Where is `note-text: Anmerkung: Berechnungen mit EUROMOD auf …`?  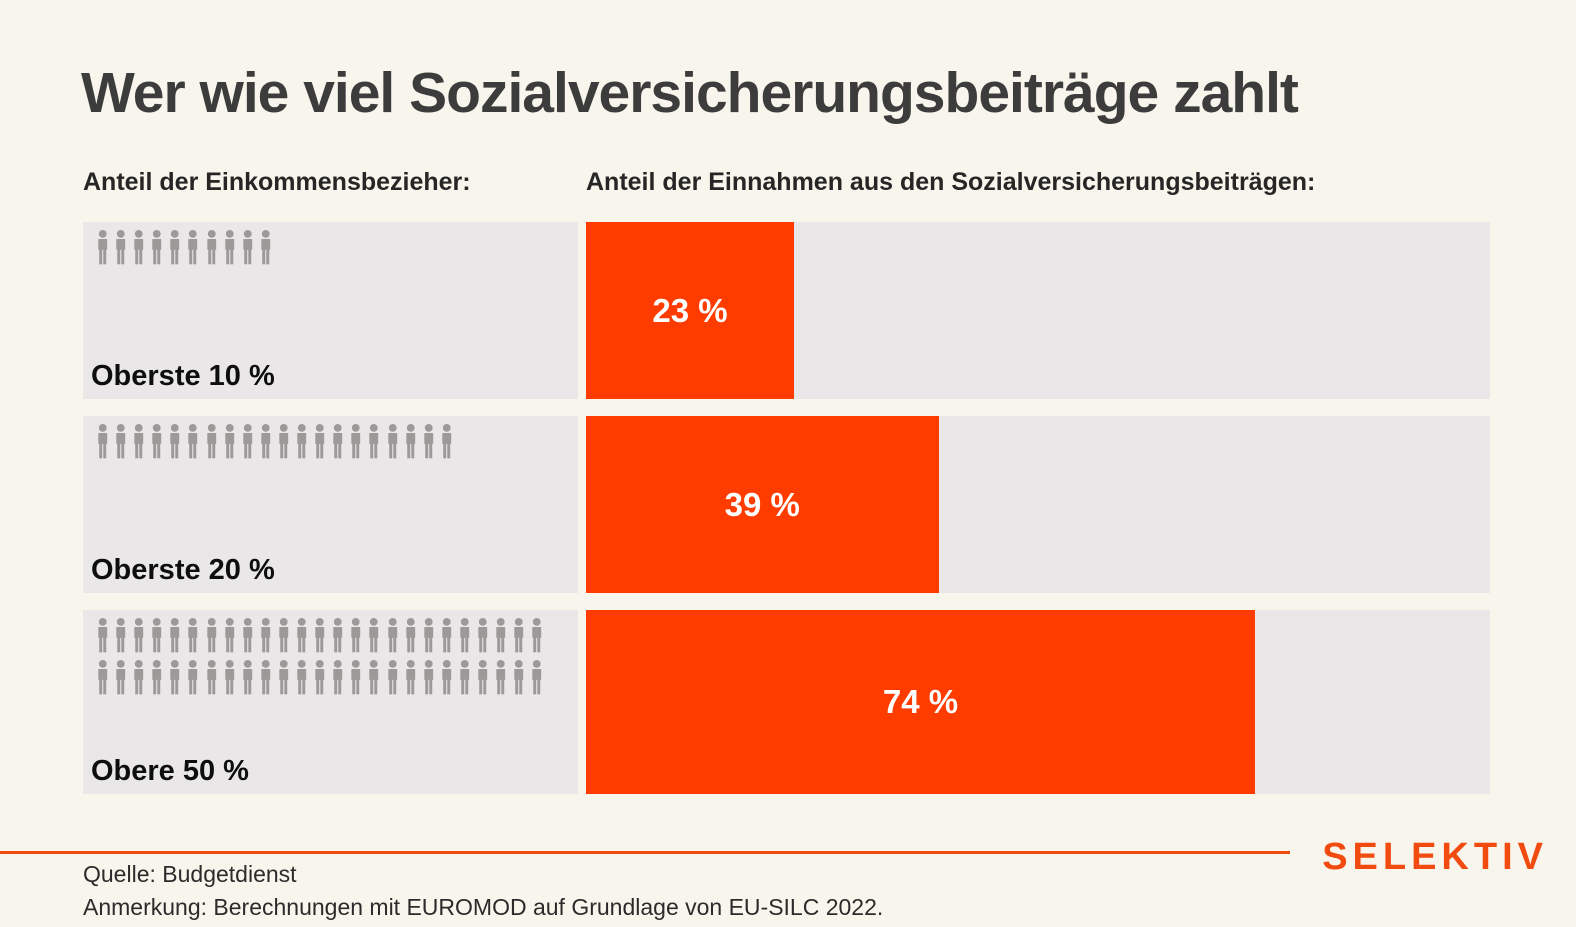 note-text: Anmerkung: Berechnungen mit EUROMOD auf … is located at coordinates (483, 907).